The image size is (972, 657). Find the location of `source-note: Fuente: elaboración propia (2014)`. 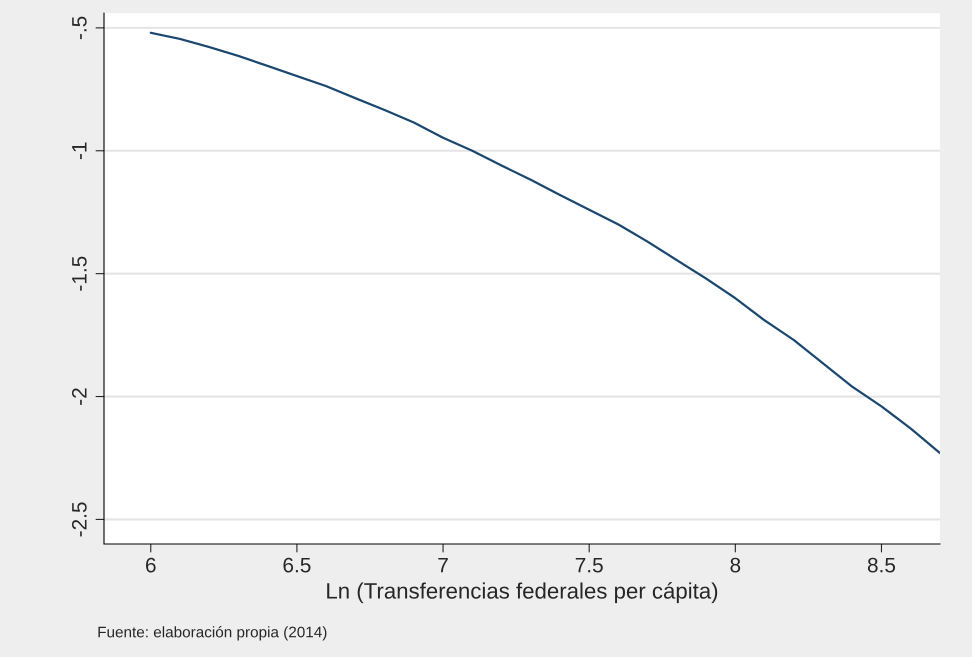

source-note: Fuente: elaboración propia (2014) is located at coordinates (212, 633).